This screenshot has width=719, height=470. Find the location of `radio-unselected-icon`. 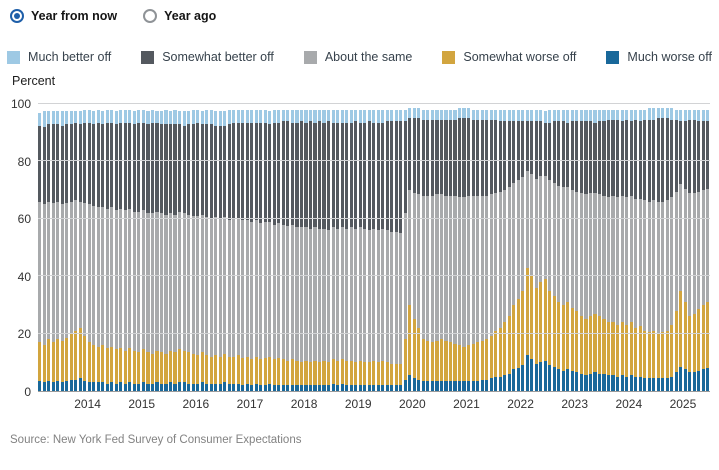

radio-unselected-icon is located at coordinates (150, 16).